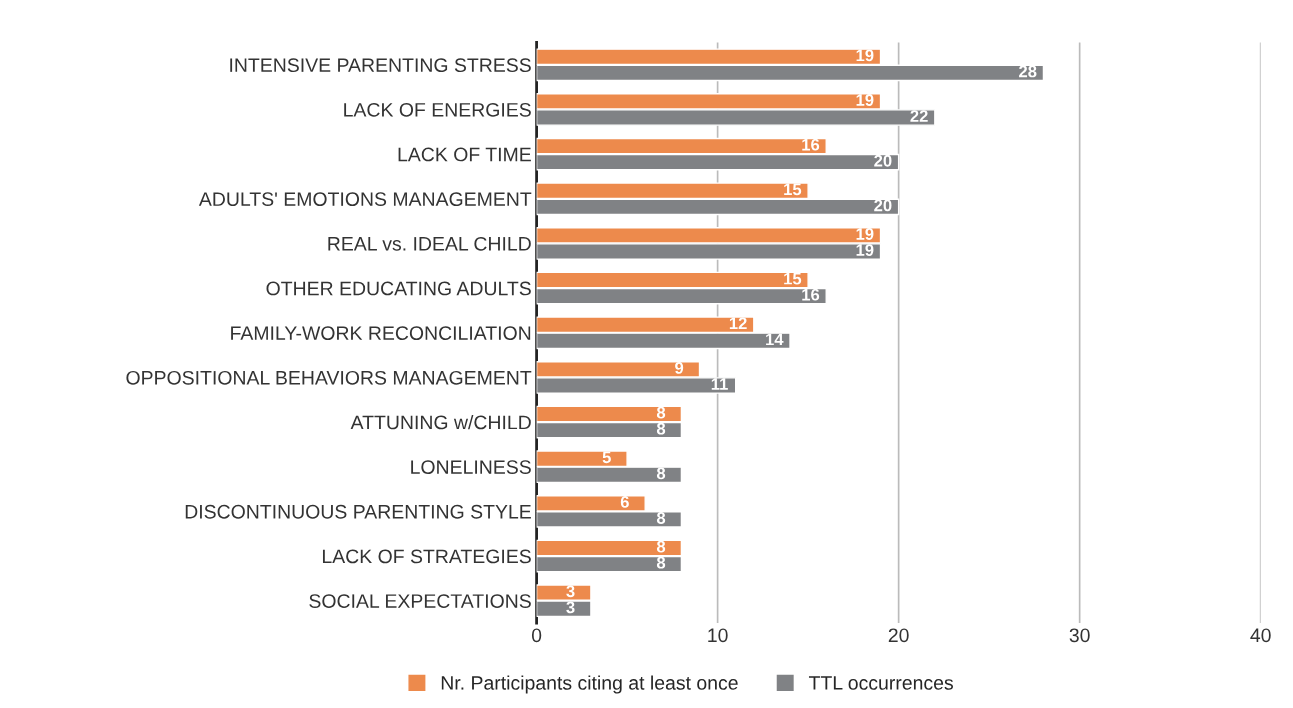 Image resolution: width=1293 pixels, height=708 pixels. Describe the element at coordinates (358, 511) in the screenshot. I see `y-tick-label: DISCONTINUOUS PARENTING STYLE` at that location.